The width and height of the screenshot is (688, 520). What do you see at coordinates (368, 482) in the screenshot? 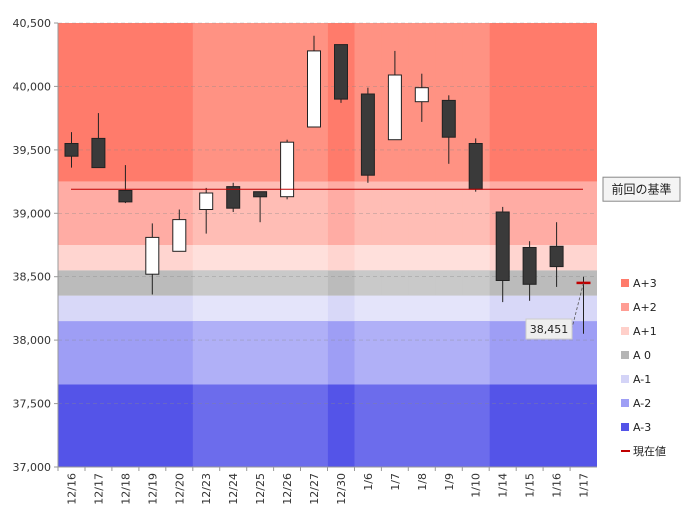
I see `x-tick-label-11: 1/6` at bounding box center [368, 482].